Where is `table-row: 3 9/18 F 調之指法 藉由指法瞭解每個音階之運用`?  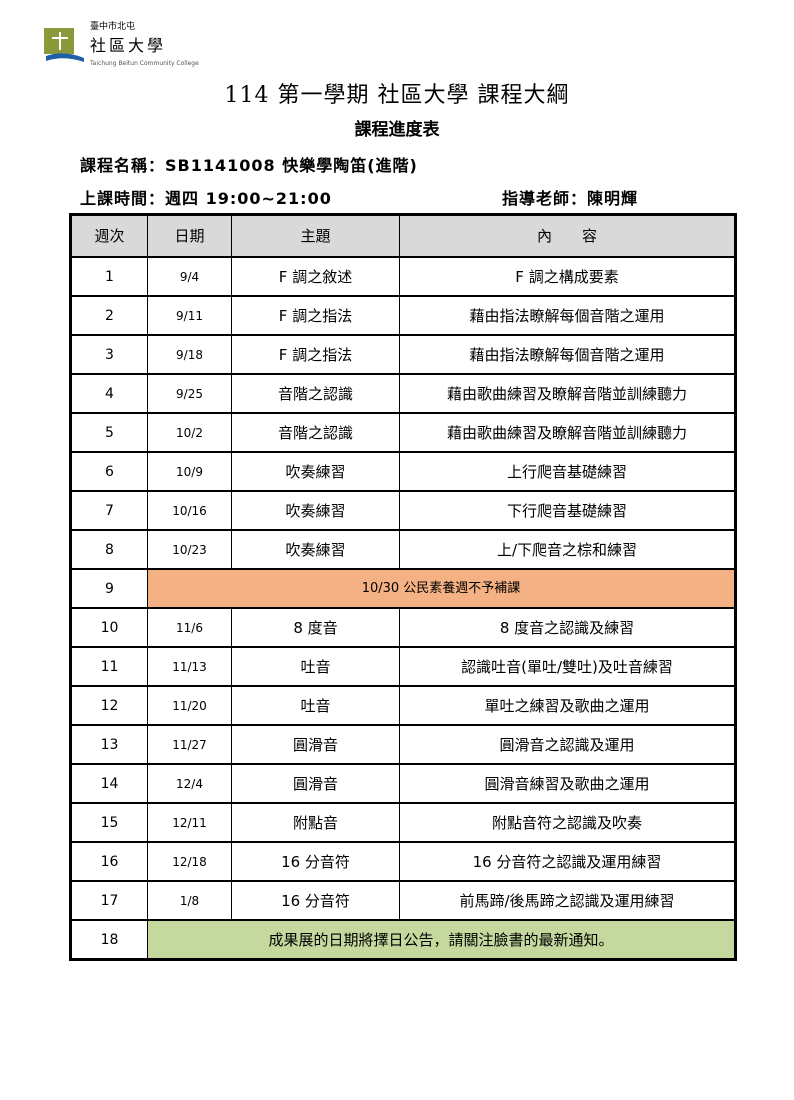 table-row: 3 9/18 F 調之指法 藉由指法瞭解每個音階之運用 is located at coordinates (403, 354).